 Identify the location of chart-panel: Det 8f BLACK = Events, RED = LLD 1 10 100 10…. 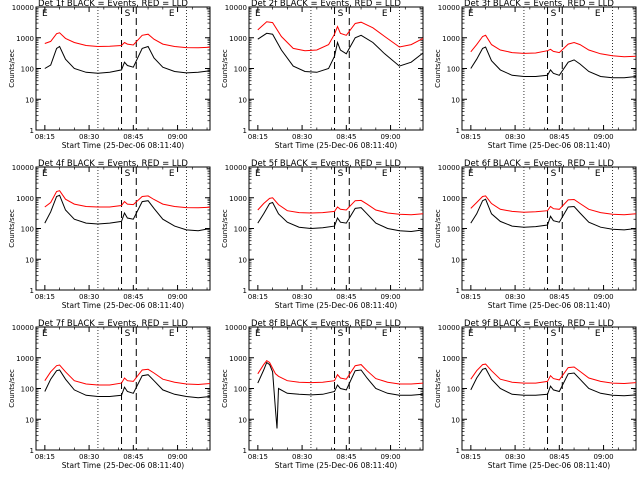
(322, 394).